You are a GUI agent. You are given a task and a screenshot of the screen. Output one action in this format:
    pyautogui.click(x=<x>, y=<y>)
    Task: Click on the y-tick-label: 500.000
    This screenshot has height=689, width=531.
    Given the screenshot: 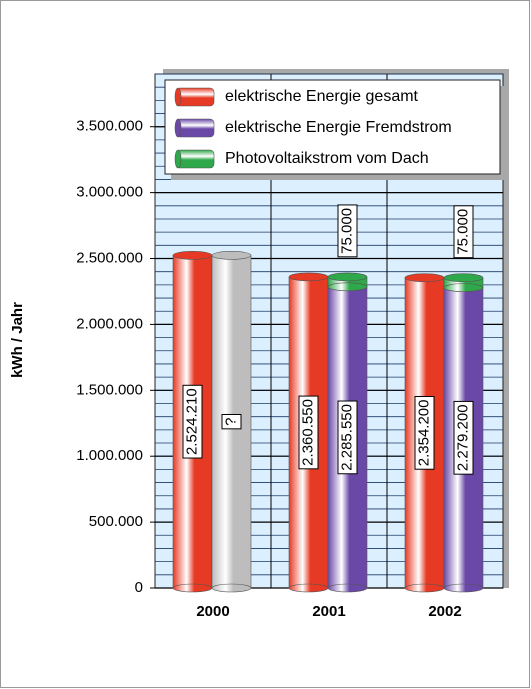 What is the action you would take?
    pyautogui.click(x=116, y=521)
    